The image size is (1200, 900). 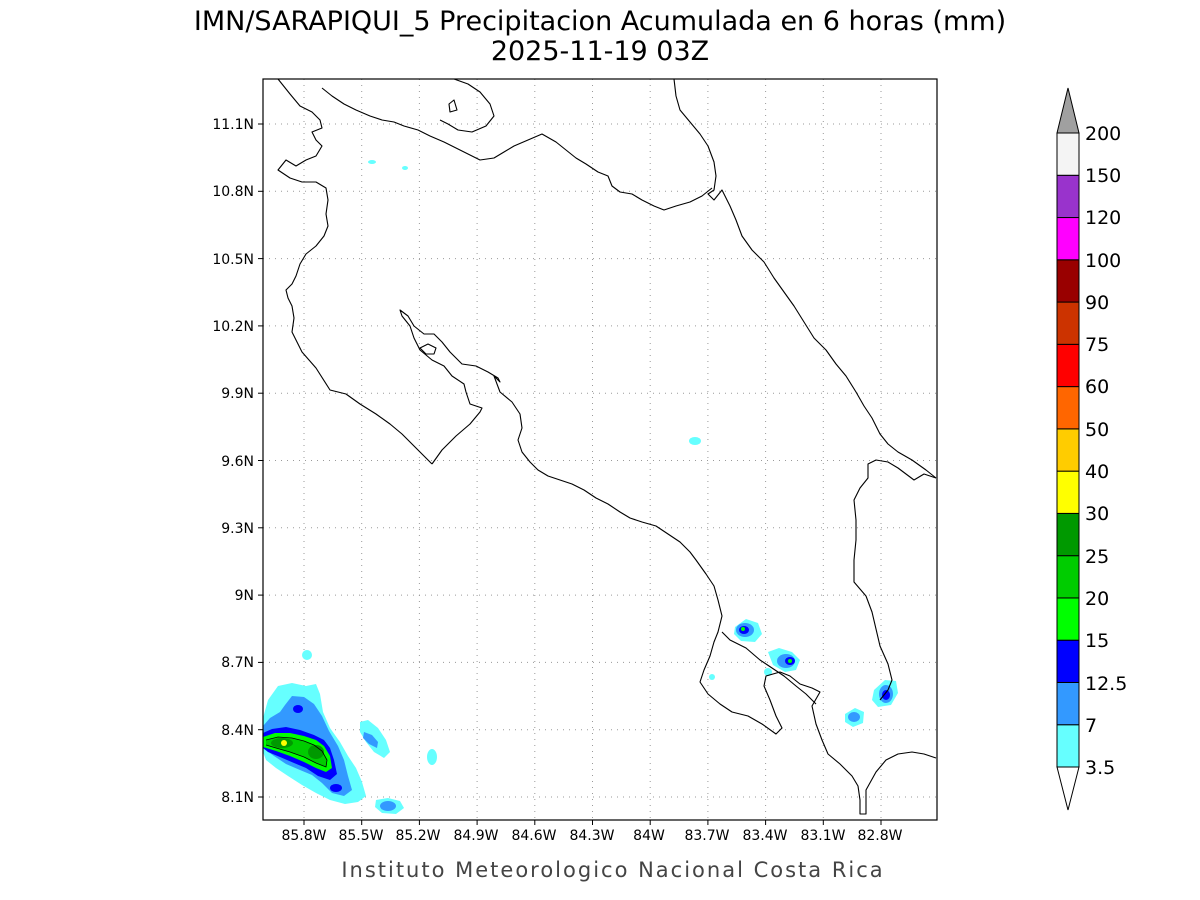 I want to click on lon-tick-label: 83.1W, so click(x=822, y=836).